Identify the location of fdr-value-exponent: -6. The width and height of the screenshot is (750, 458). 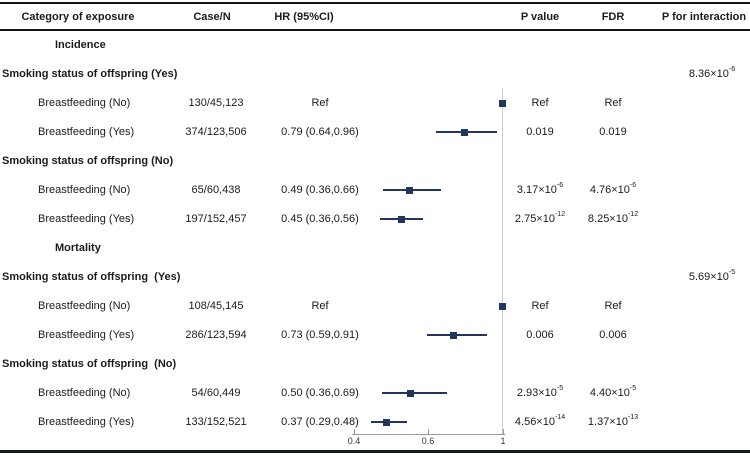
(633, 186).